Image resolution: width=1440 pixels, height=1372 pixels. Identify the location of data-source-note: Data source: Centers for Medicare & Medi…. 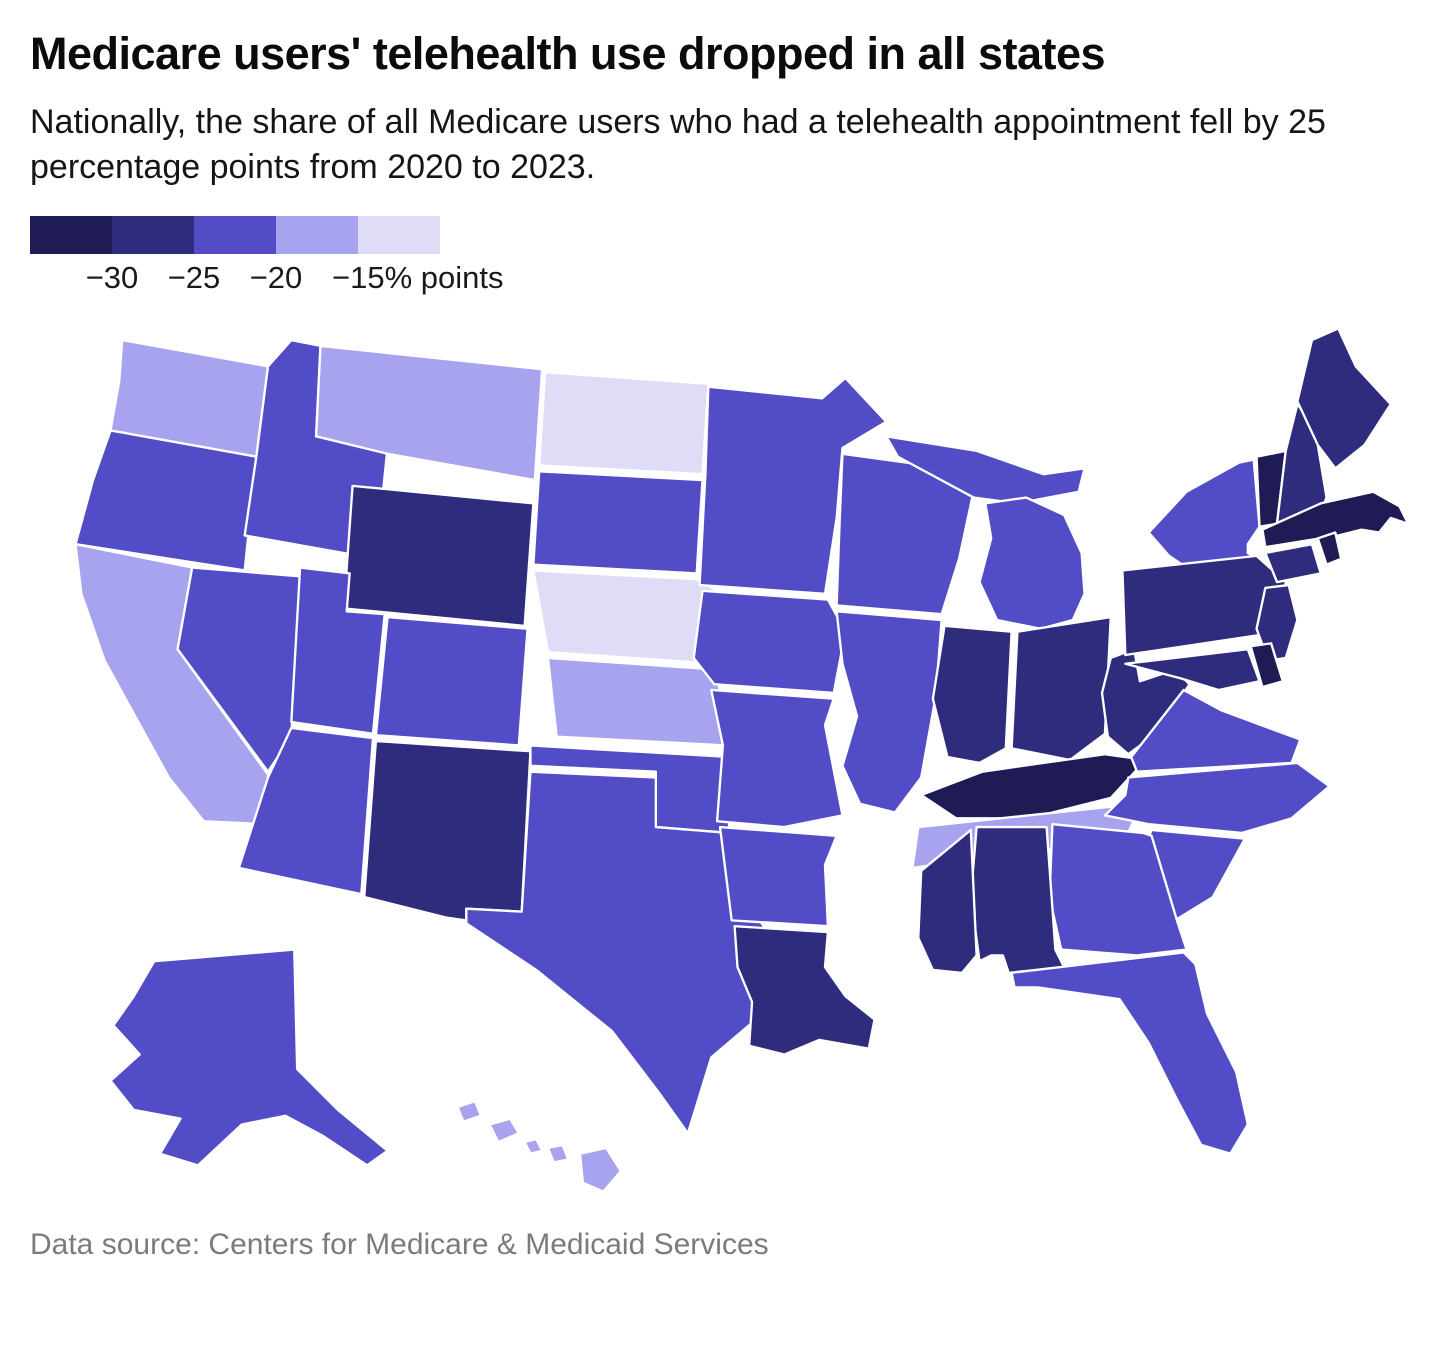
(399, 1244).